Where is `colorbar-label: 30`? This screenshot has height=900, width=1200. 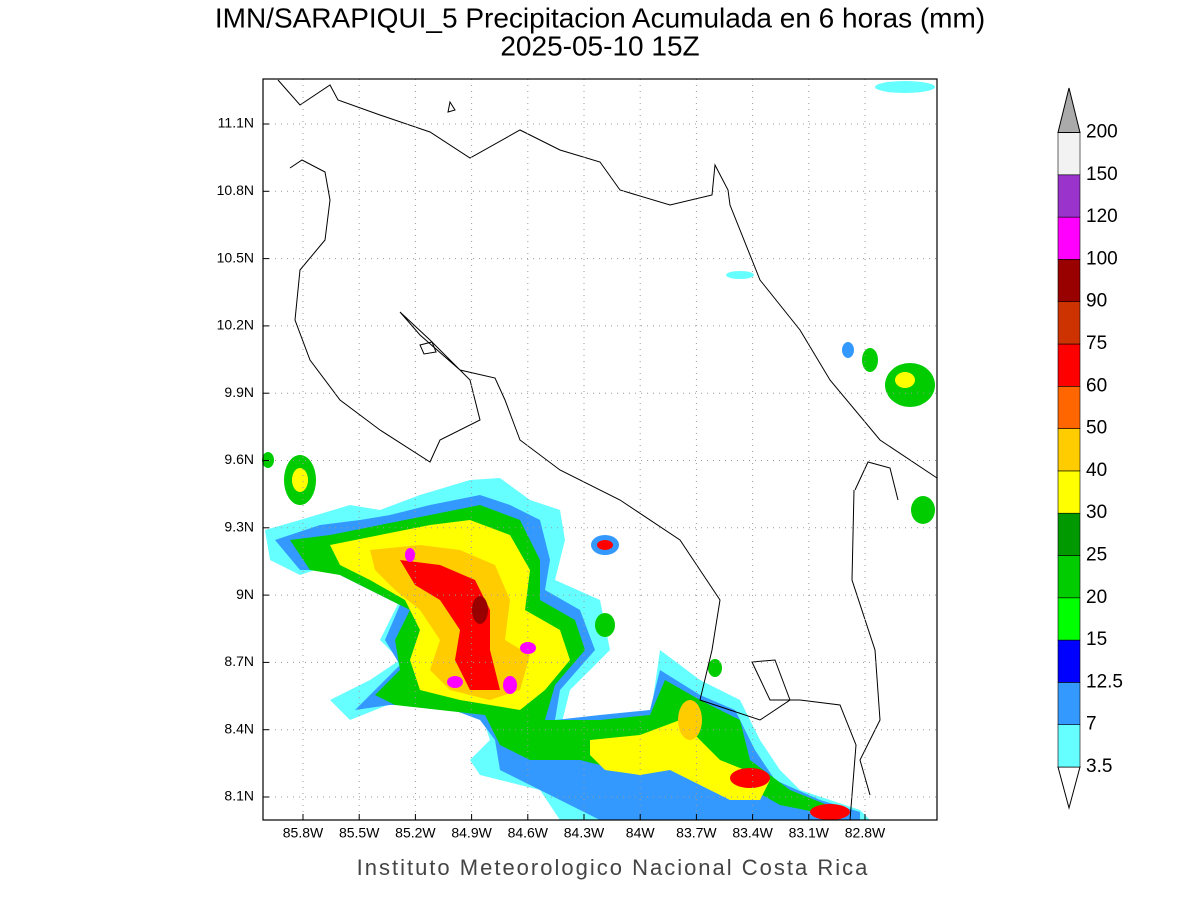
colorbar-label: 30 is located at coordinates (1096, 512).